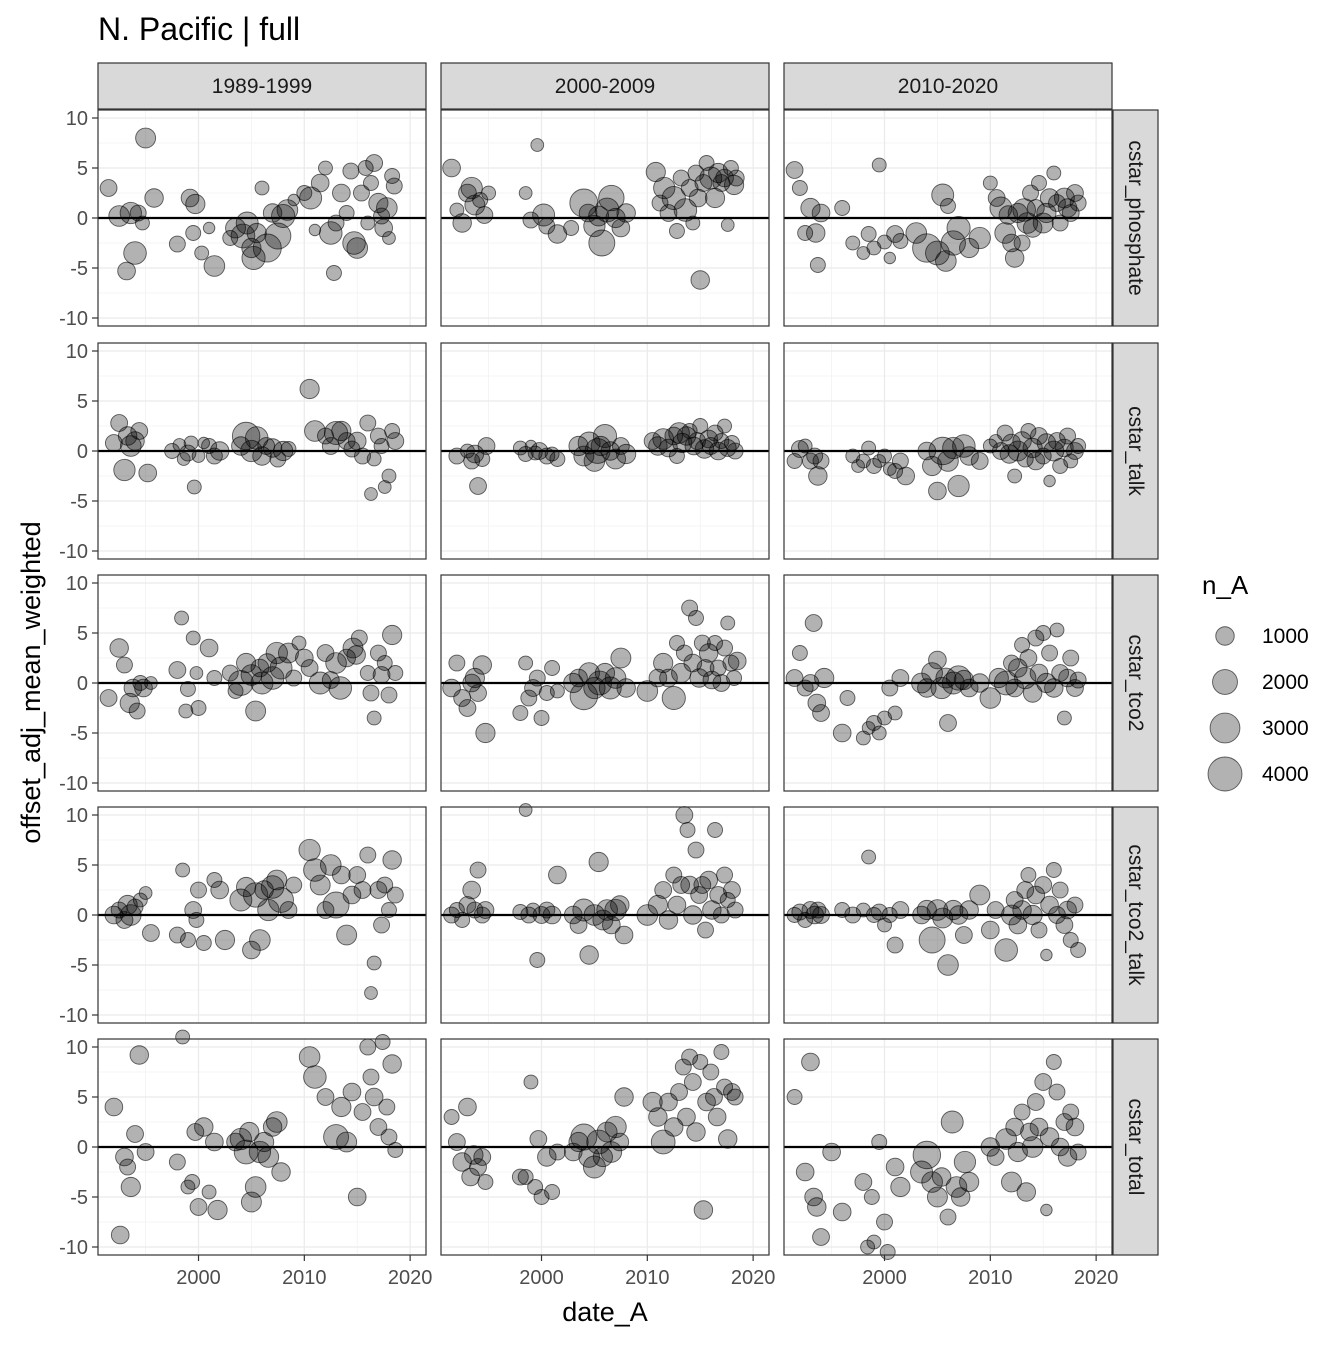 The width and height of the screenshot is (1344, 1349). What do you see at coordinates (73, 552) in the screenshot?
I see `y-tick-label: -10` at bounding box center [73, 552].